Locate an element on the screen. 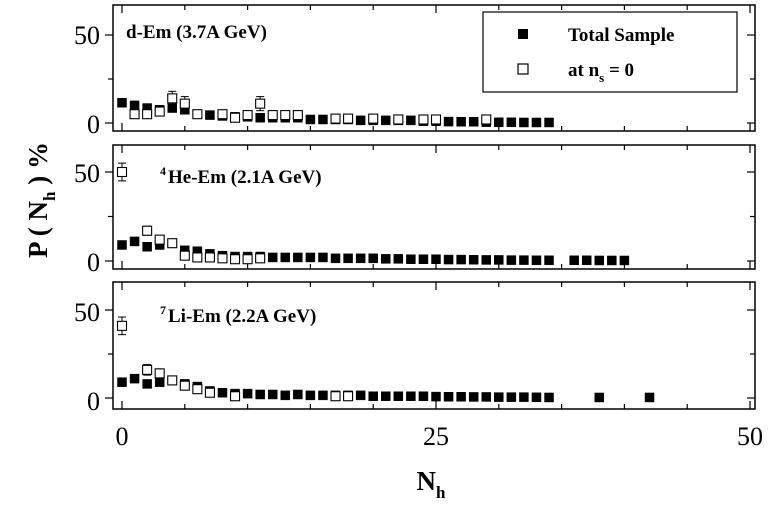 Image resolution: width=770 pixels, height=508 pixels. panel-3-ytick-50: 50 is located at coordinates (87, 312).